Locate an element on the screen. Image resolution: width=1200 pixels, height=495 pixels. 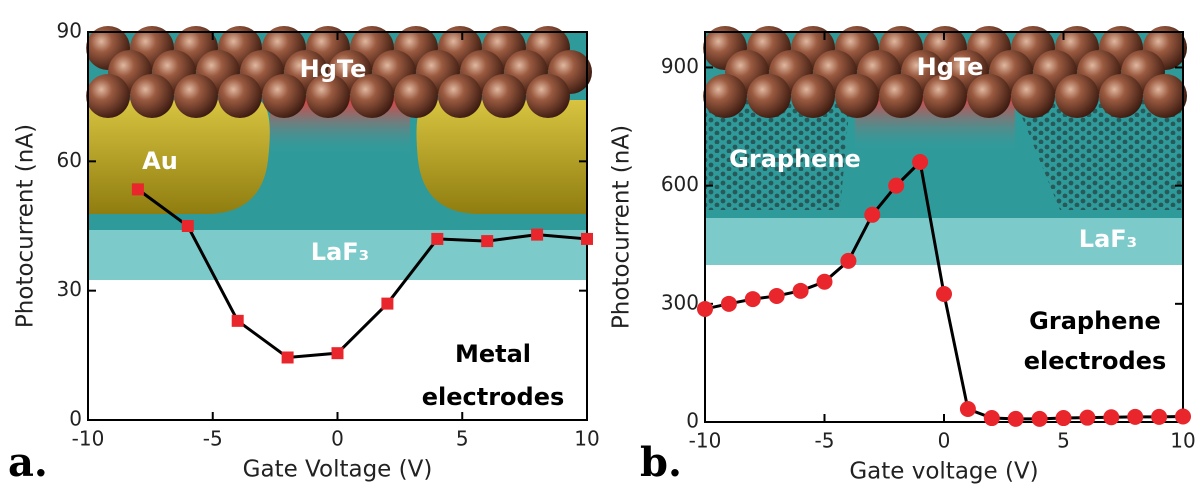
panel-label: a. is located at coordinates (28, 462).